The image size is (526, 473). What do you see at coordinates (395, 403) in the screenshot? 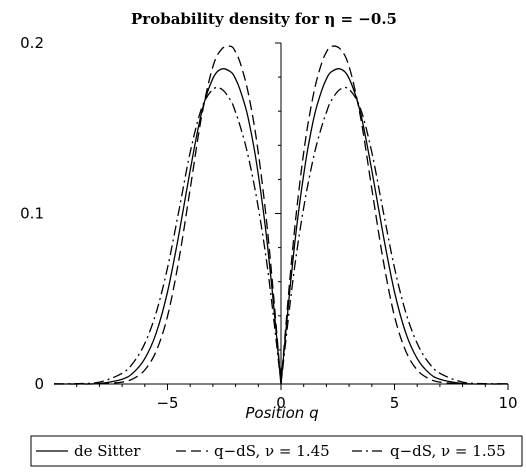
I see `x-tick-label: 5` at bounding box center [395, 403].